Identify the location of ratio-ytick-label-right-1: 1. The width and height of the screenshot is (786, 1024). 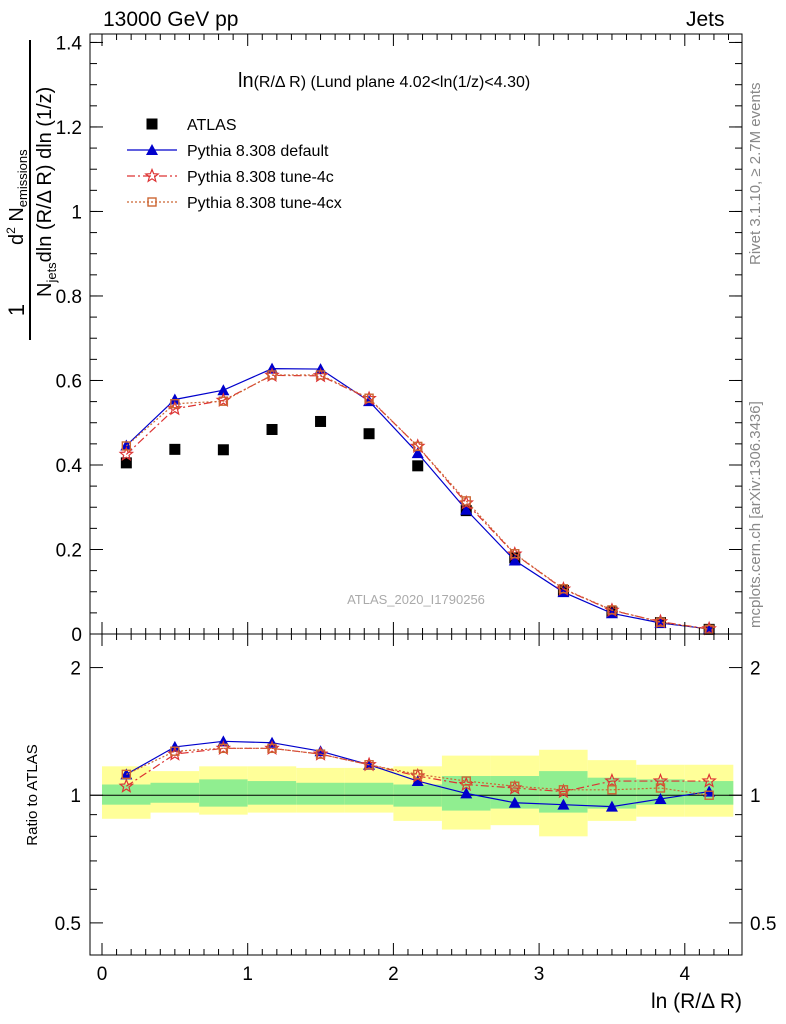
(755, 796).